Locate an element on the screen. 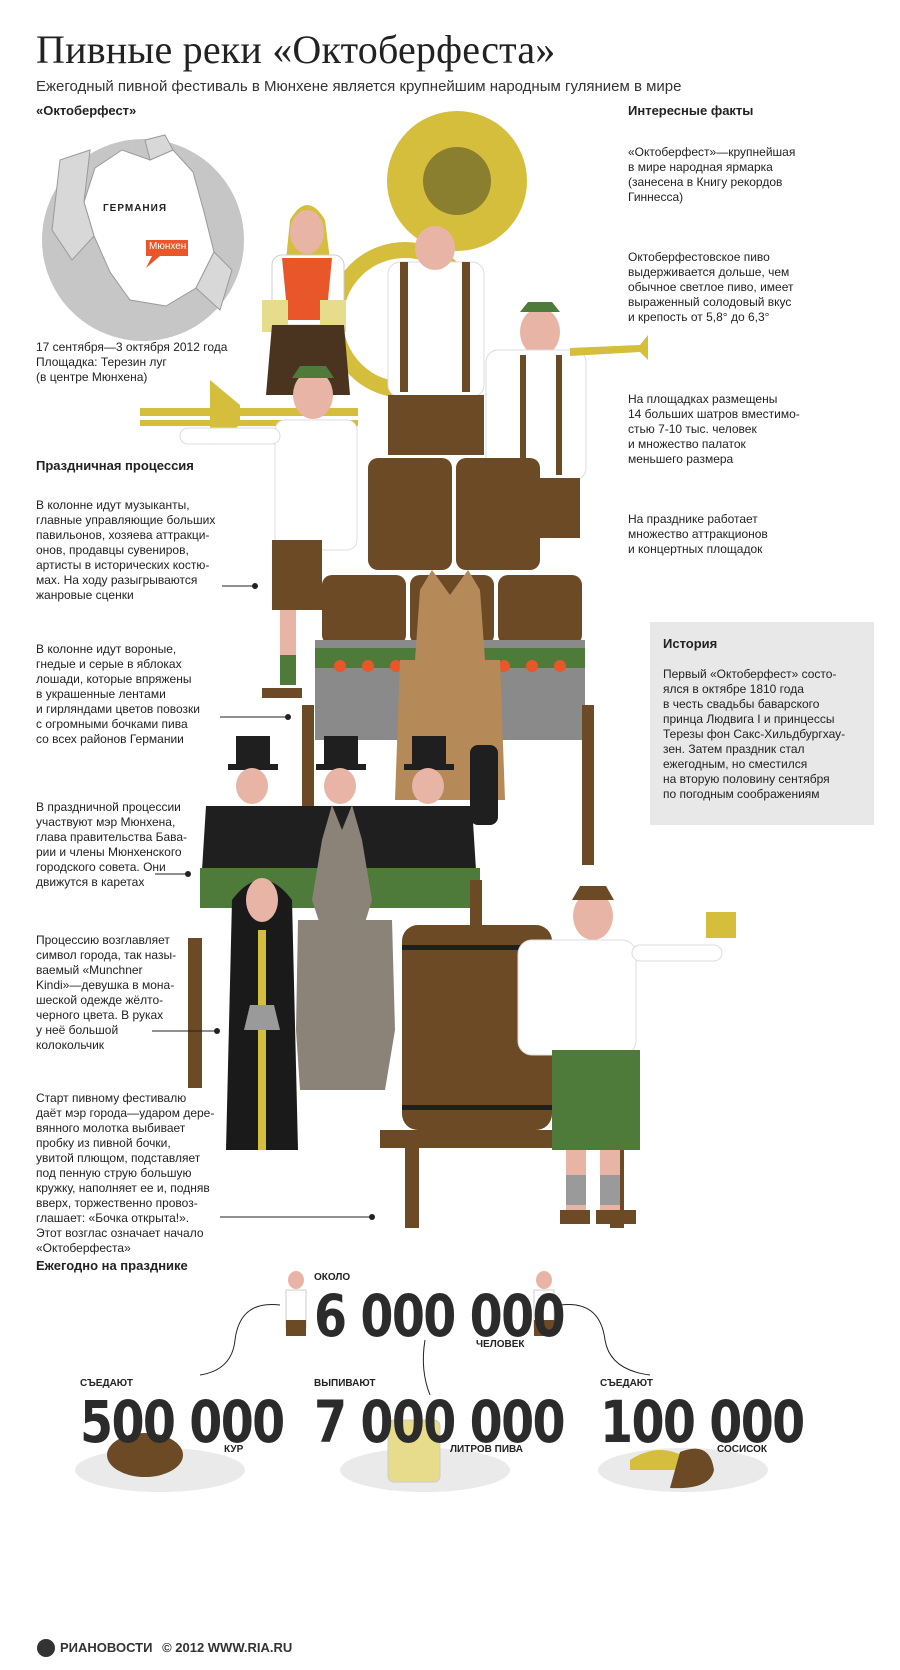 The height and width of the screenshot is (1670, 900). annual-figures is located at coordinates (421, 1381).